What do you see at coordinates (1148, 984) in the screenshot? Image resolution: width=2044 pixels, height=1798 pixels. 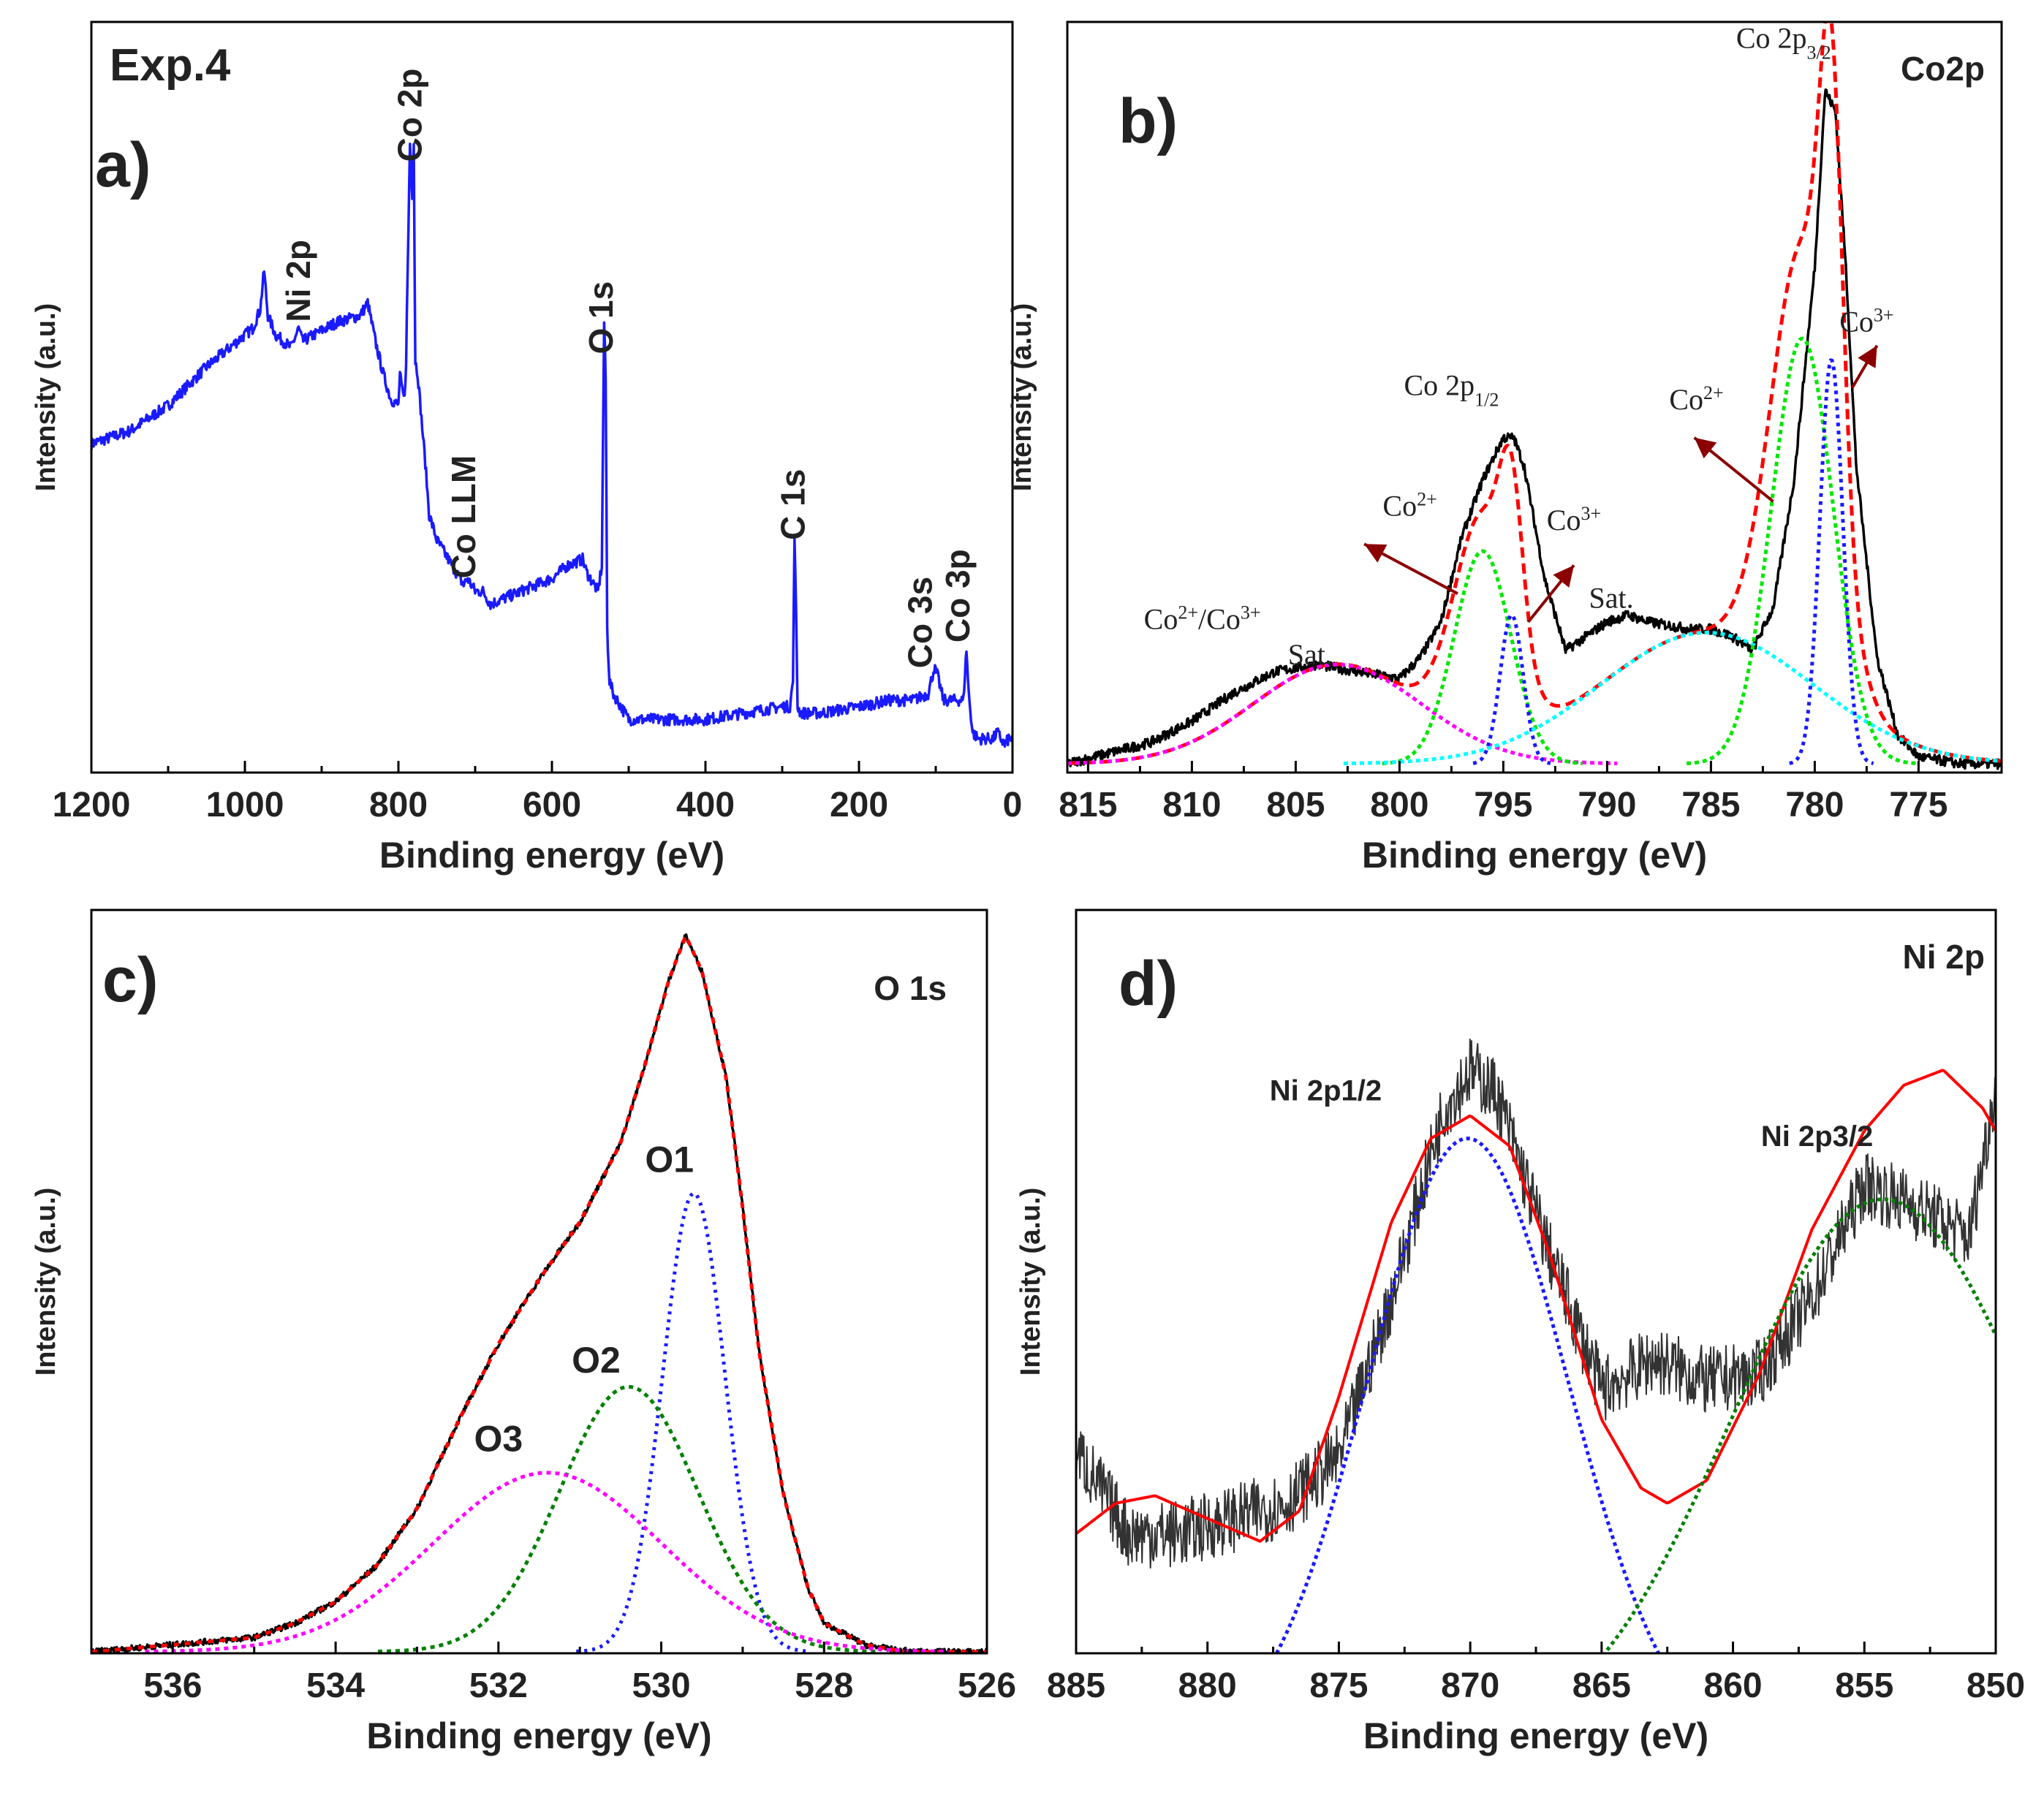 I see `panel-letter: d)` at bounding box center [1148, 984].